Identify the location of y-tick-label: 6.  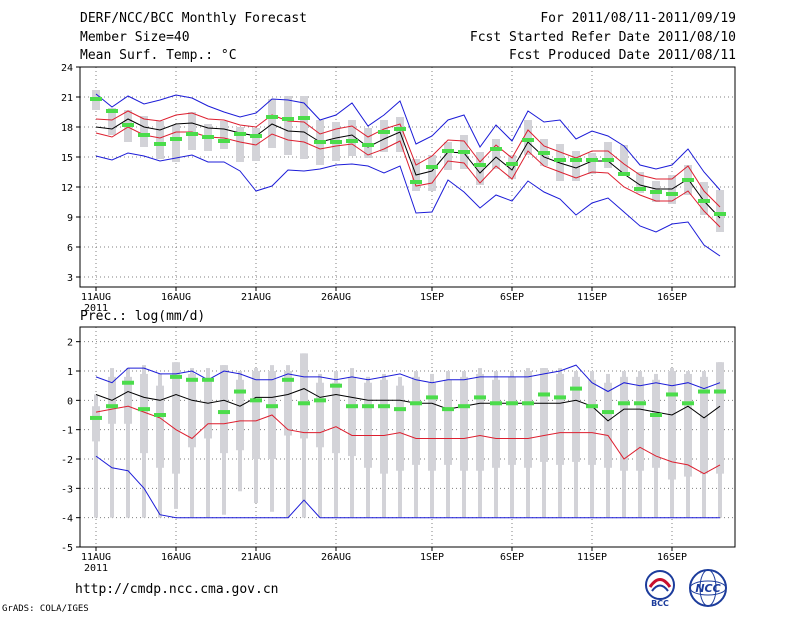
(70, 248).